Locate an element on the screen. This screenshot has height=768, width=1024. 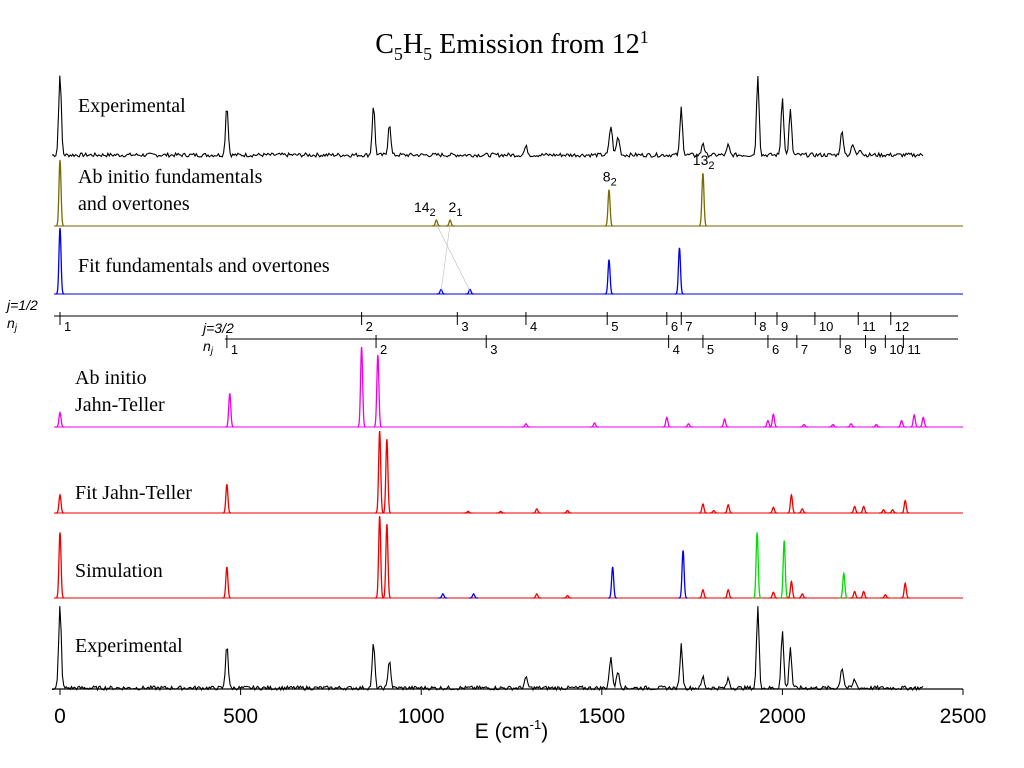
chart-title: C5H5 Emission from 121 is located at coordinates (512, 45).